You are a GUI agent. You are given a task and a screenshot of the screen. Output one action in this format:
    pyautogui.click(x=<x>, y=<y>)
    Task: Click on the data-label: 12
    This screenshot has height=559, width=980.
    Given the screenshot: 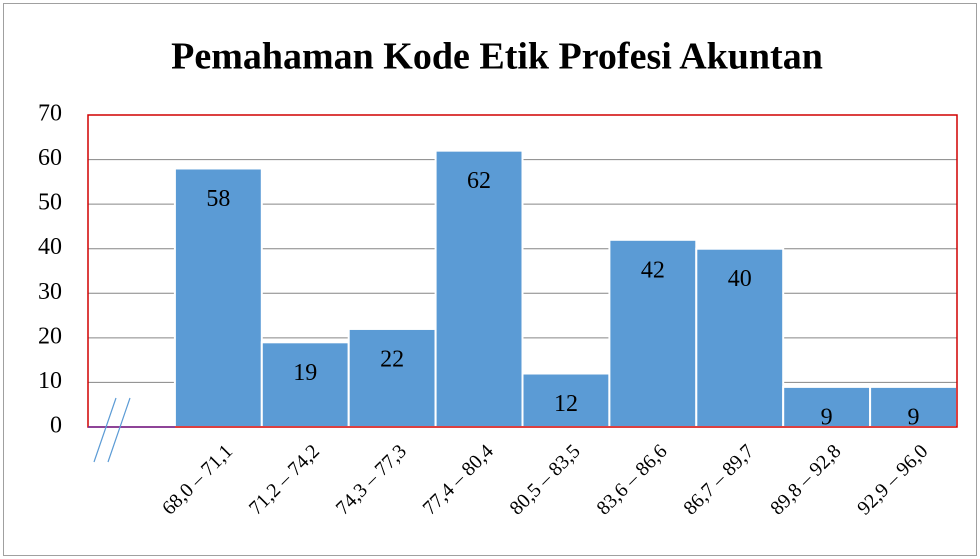 What is the action you would take?
    pyautogui.click(x=566, y=404)
    